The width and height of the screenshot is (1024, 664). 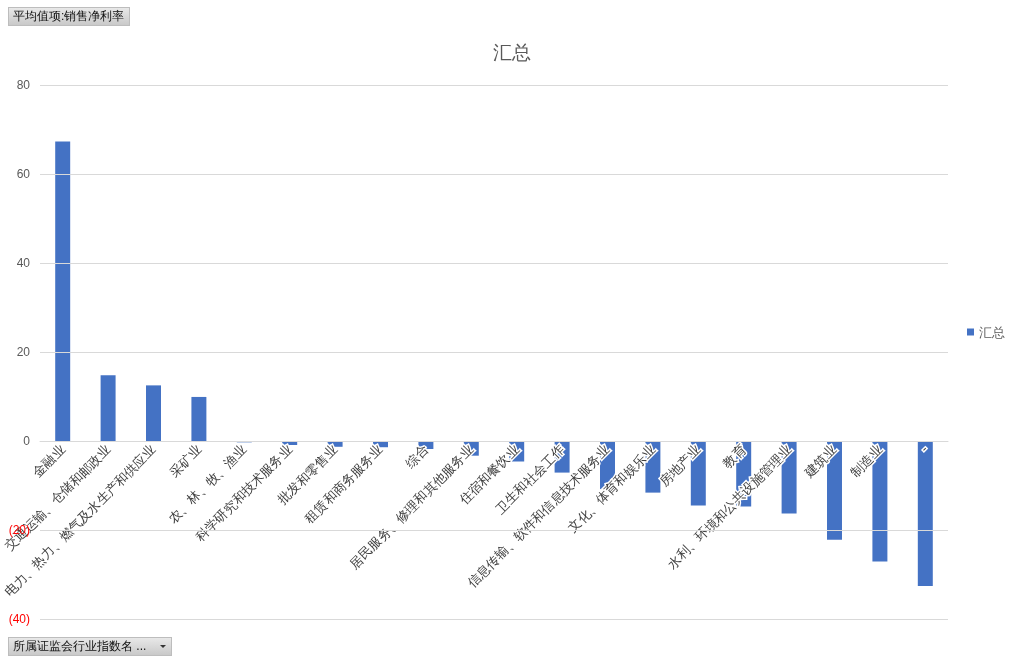 I want to click on chart-title: 汇总, so click(x=512, y=52).